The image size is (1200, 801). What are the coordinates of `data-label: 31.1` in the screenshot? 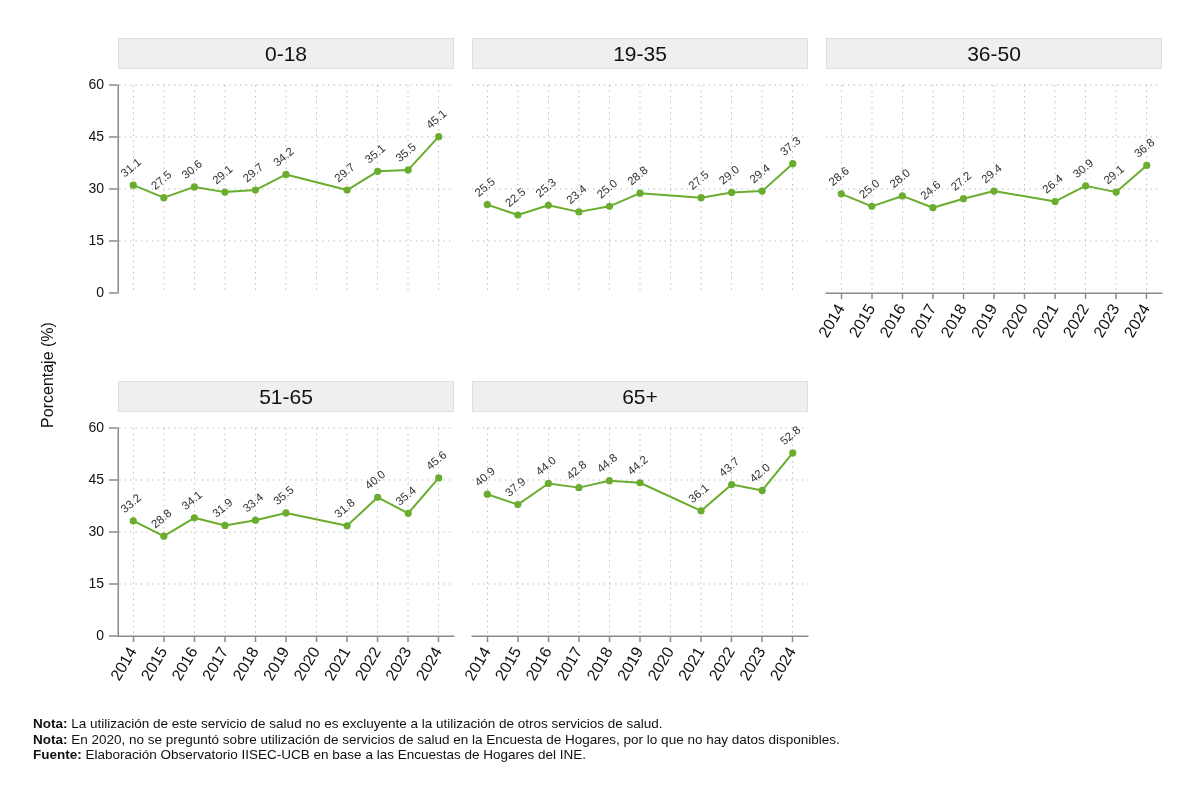 It's located at (131, 167).